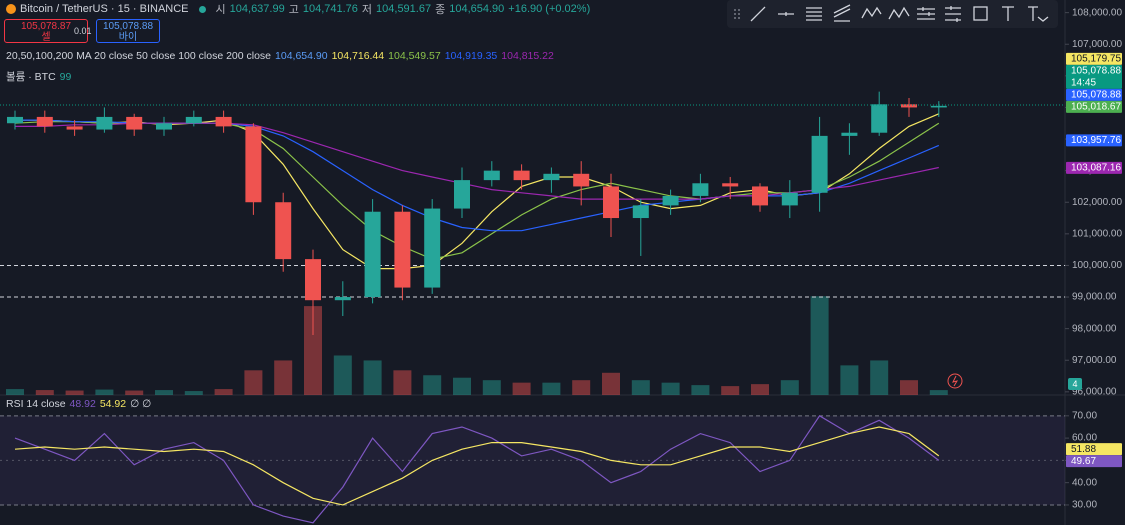  What do you see at coordinates (786, 14) in the screenshot?
I see `horizontal-ray-tool` at bounding box center [786, 14].